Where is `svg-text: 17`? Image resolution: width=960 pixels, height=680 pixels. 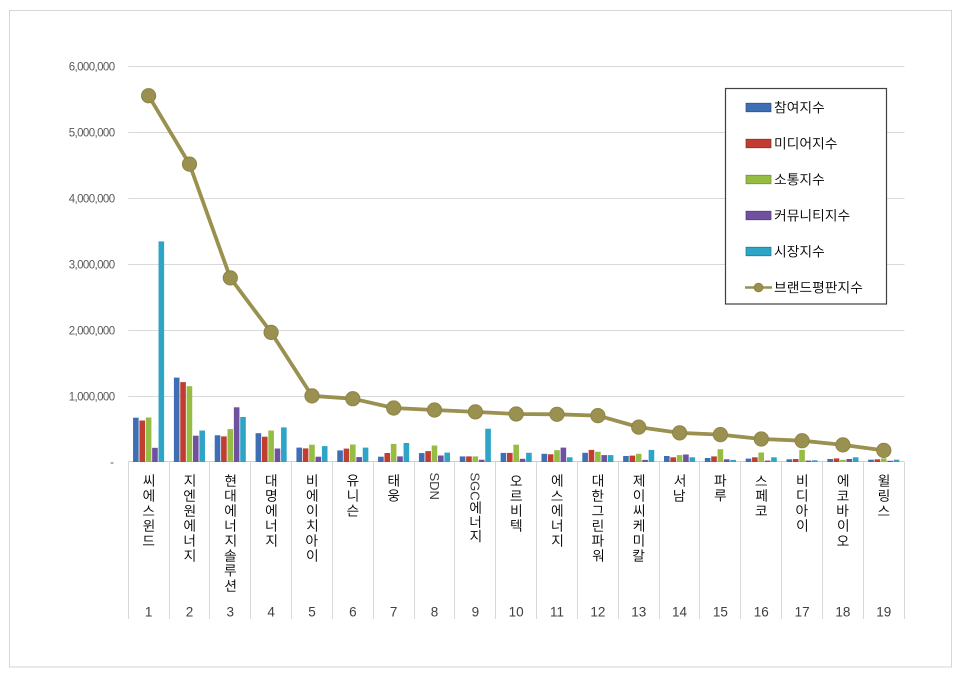 svg-text: 17 is located at coordinates (802, 611).